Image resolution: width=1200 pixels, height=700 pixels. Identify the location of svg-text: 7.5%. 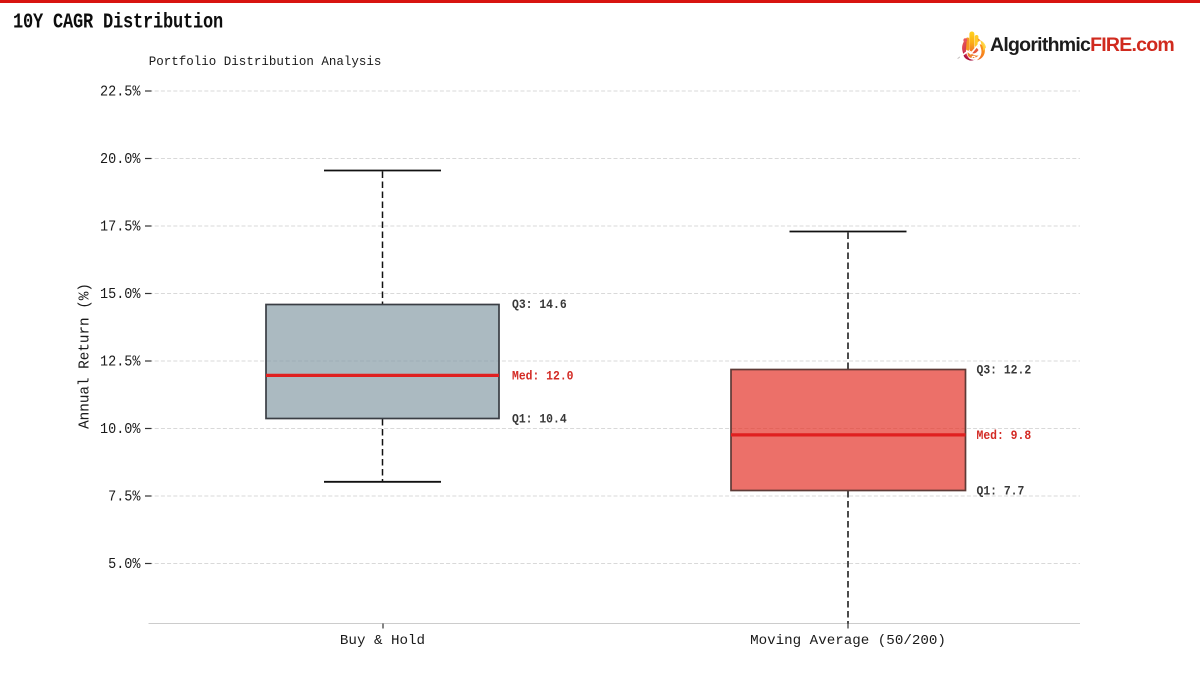
(124, 497).